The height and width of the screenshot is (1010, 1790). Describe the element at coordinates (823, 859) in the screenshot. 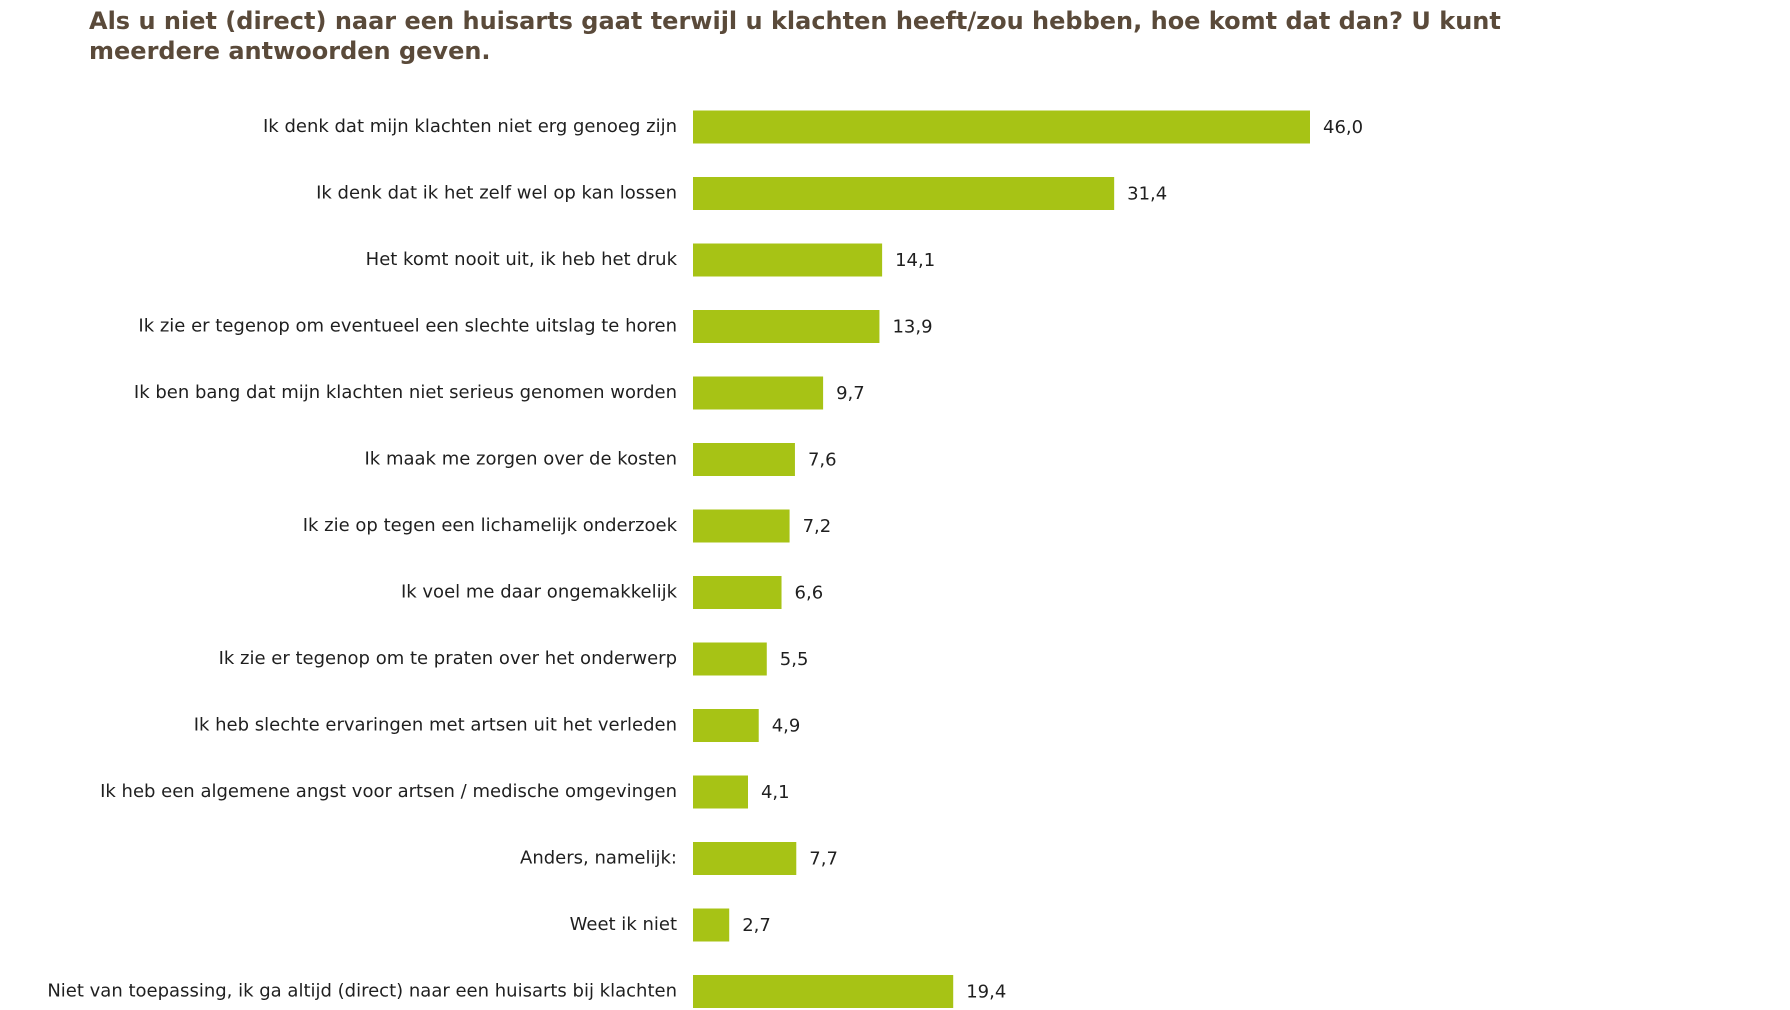

I see `value-label: 7,7` at that location.